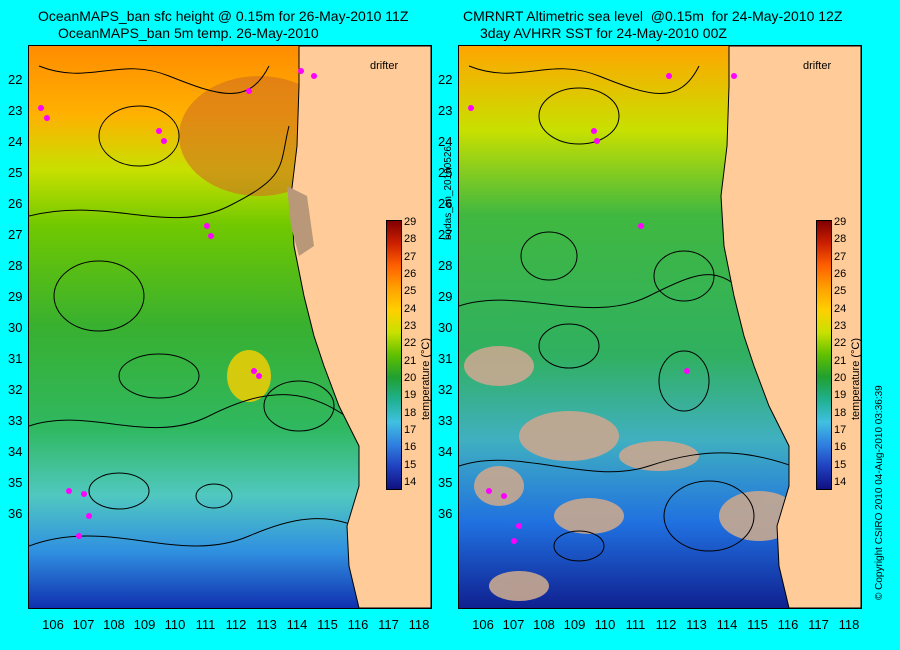 This screenshot has width=900, height=650. I want to click on latitude-label: 35, so click(445, 482).